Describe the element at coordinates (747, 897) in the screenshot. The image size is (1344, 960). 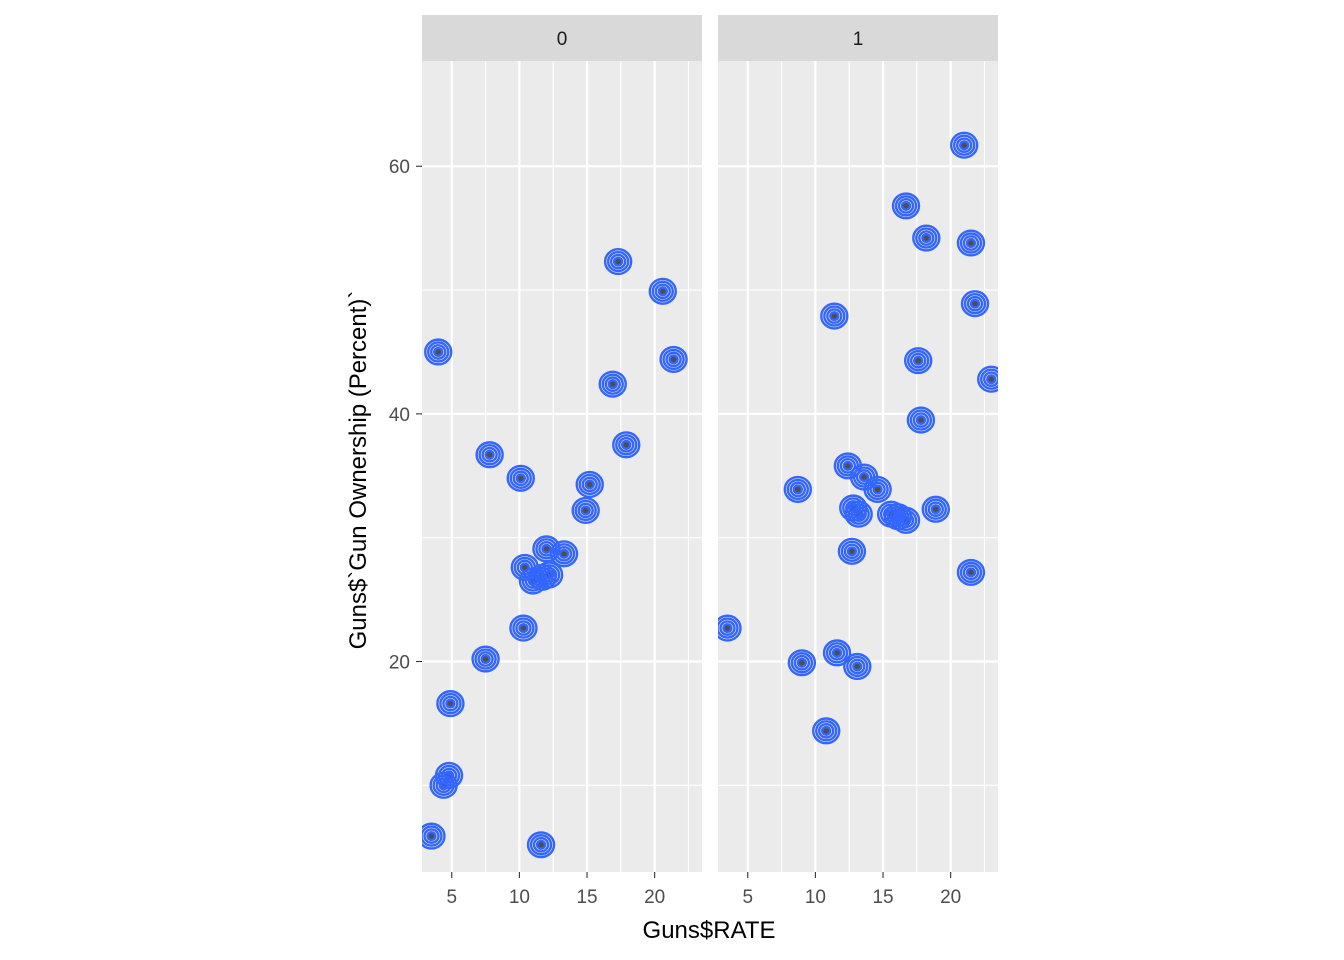
I see `x-tick-label: 5` at that location.